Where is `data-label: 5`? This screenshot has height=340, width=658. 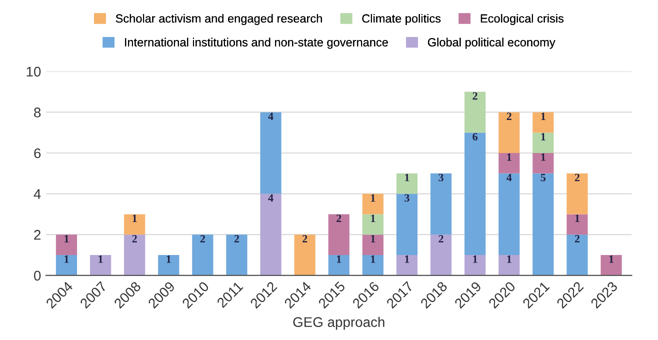
data-label: 5 is located at coordinates (543, 178).